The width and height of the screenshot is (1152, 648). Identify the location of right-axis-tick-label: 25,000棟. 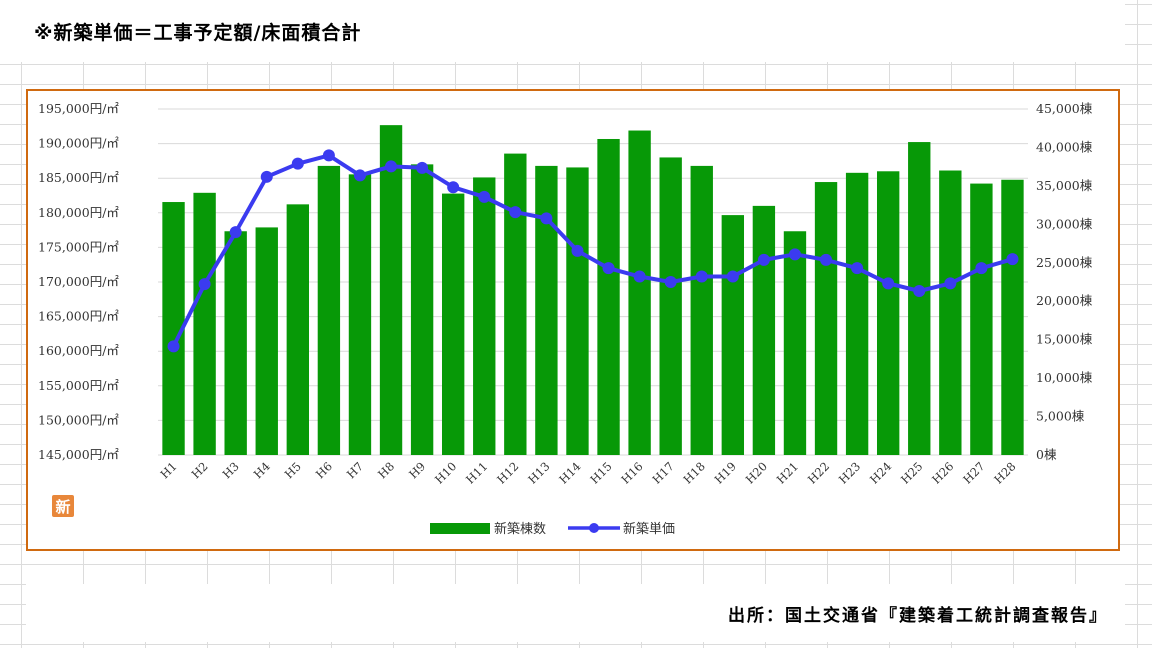
(1064, 262).